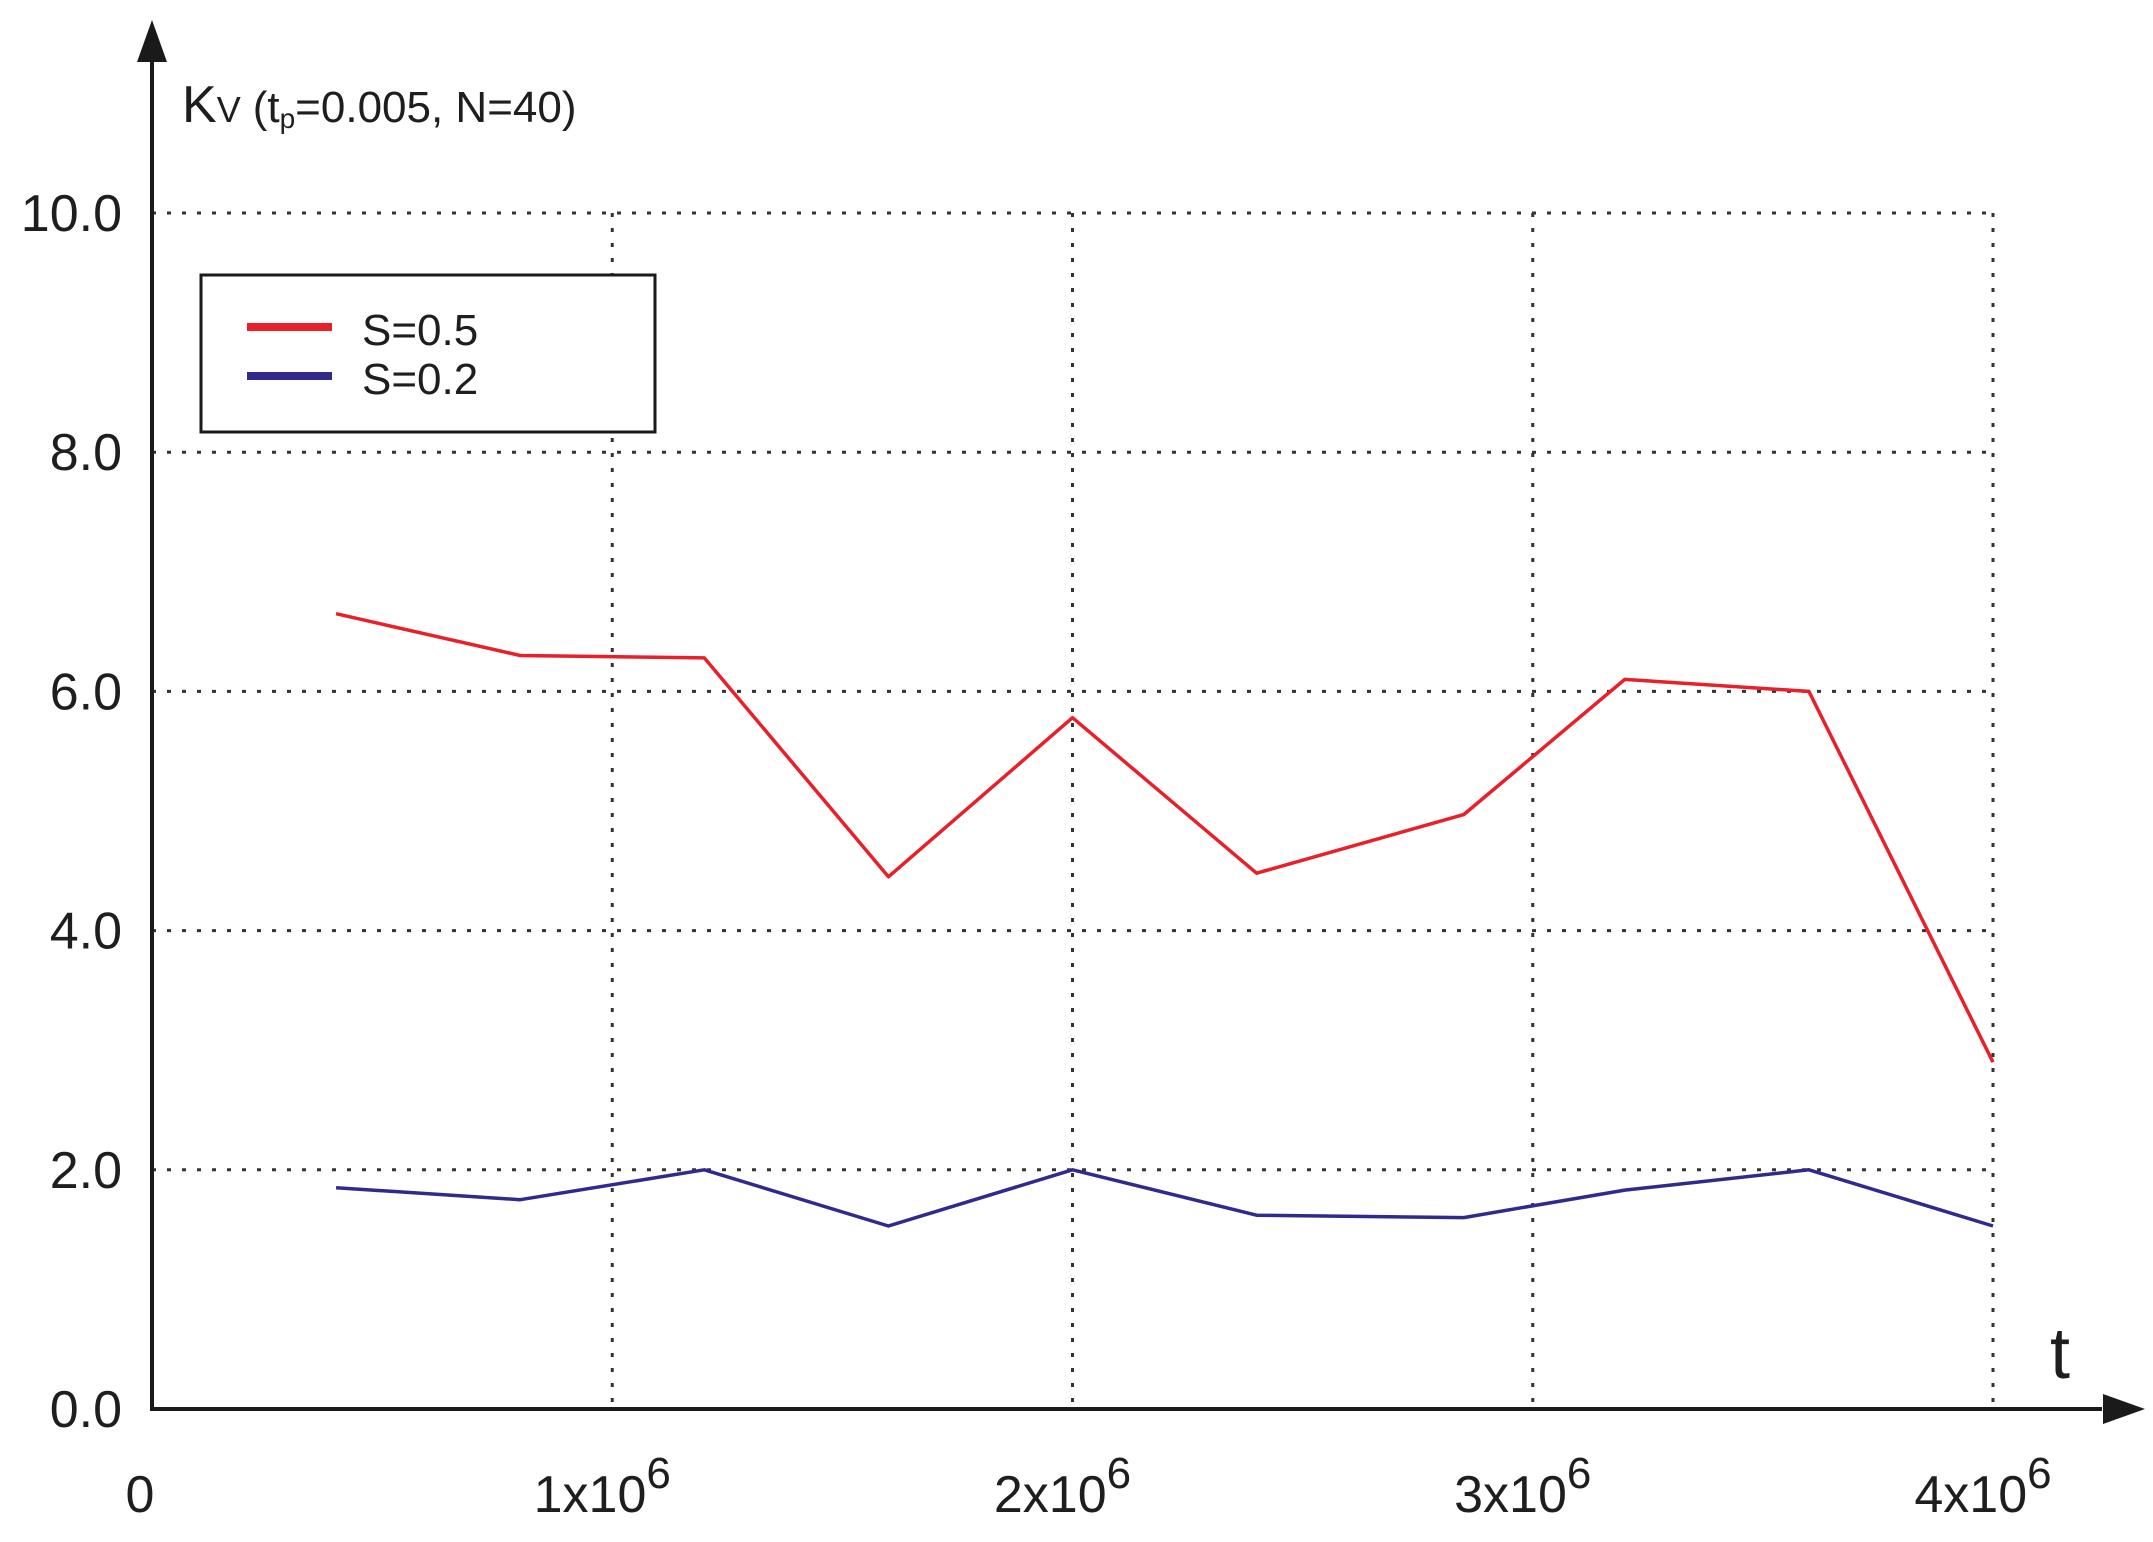 The height and width of the screenshot is (1542, 2153). What do you see at coordinates (1062, 1486) in the screenshot?
I see `x-tick-label: 2x10⁶` at bounding box center [1062, 1486].